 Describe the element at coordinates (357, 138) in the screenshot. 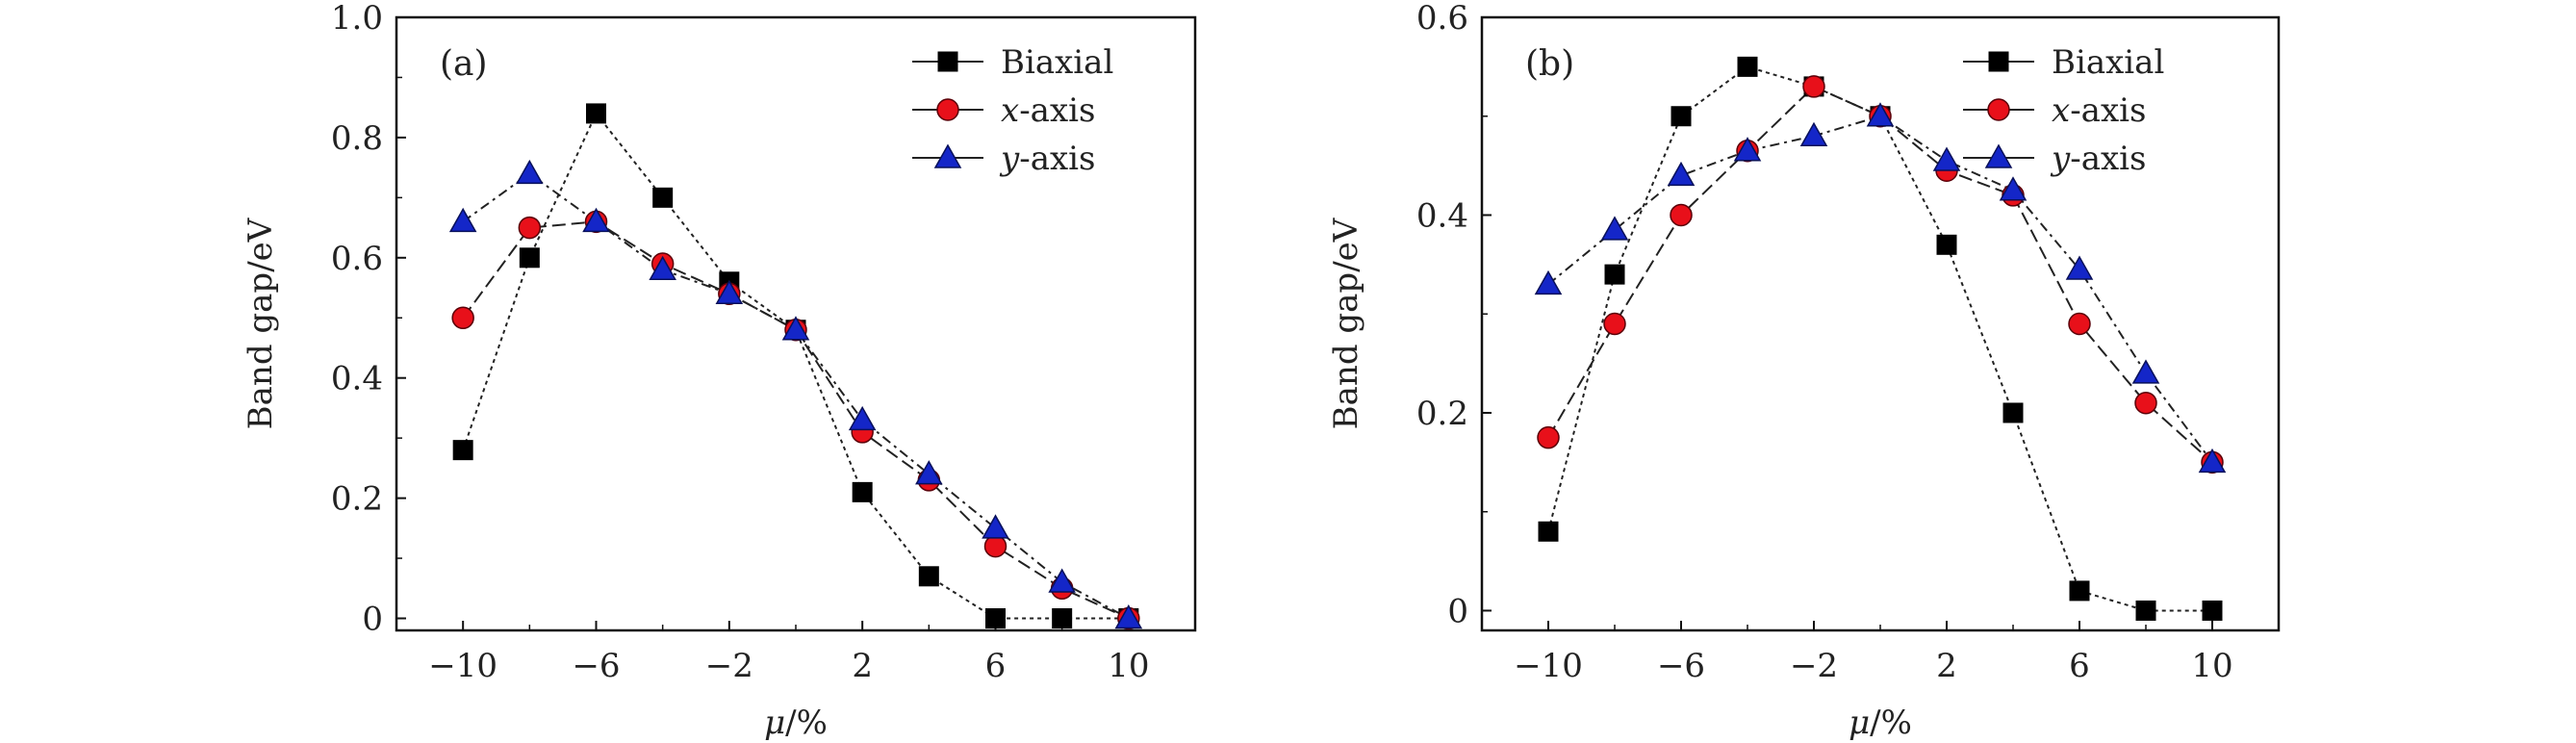

I see `y-tick-label: 0.8` at that location.